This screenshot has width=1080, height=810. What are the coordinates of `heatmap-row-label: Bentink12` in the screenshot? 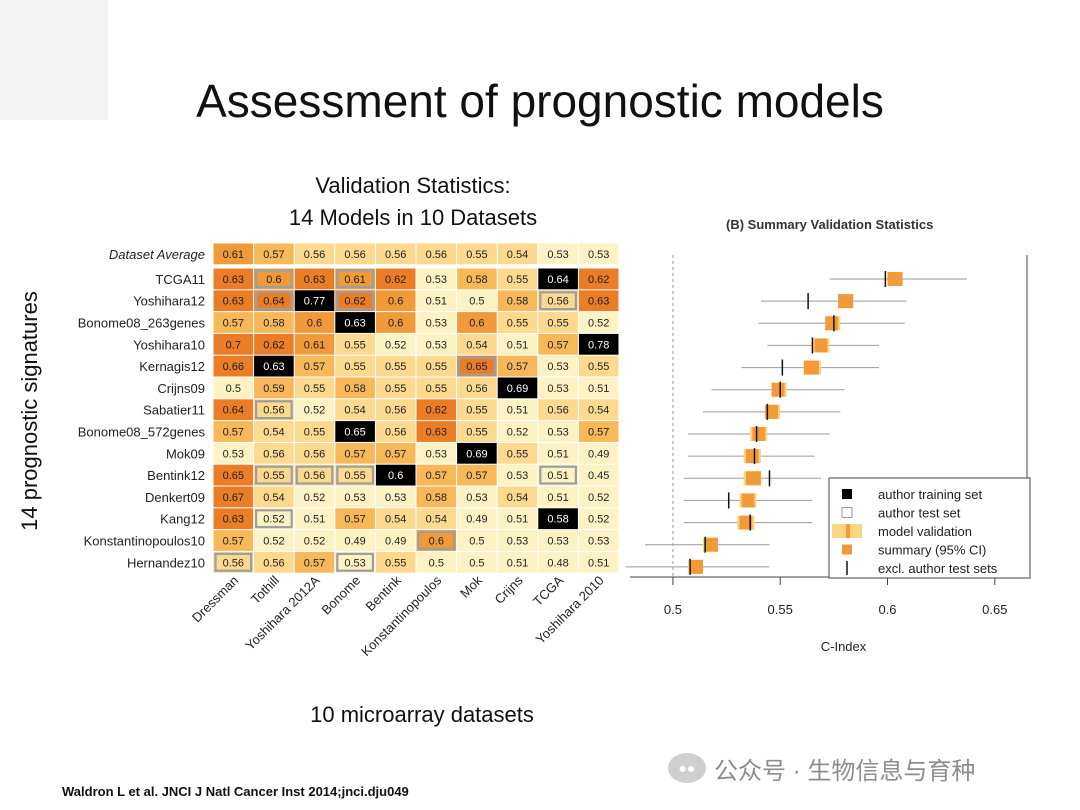 It's located at (176, 475).